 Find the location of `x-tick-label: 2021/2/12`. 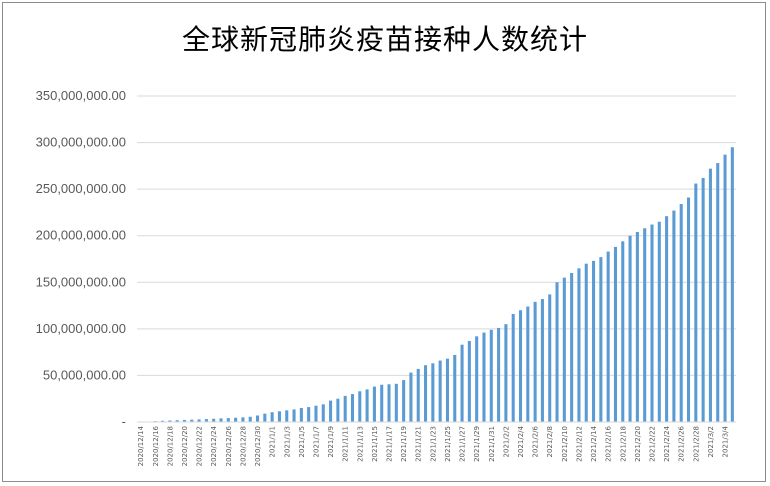

x-tick-label: 2021/2/12 is located at coordinates (579, 444).